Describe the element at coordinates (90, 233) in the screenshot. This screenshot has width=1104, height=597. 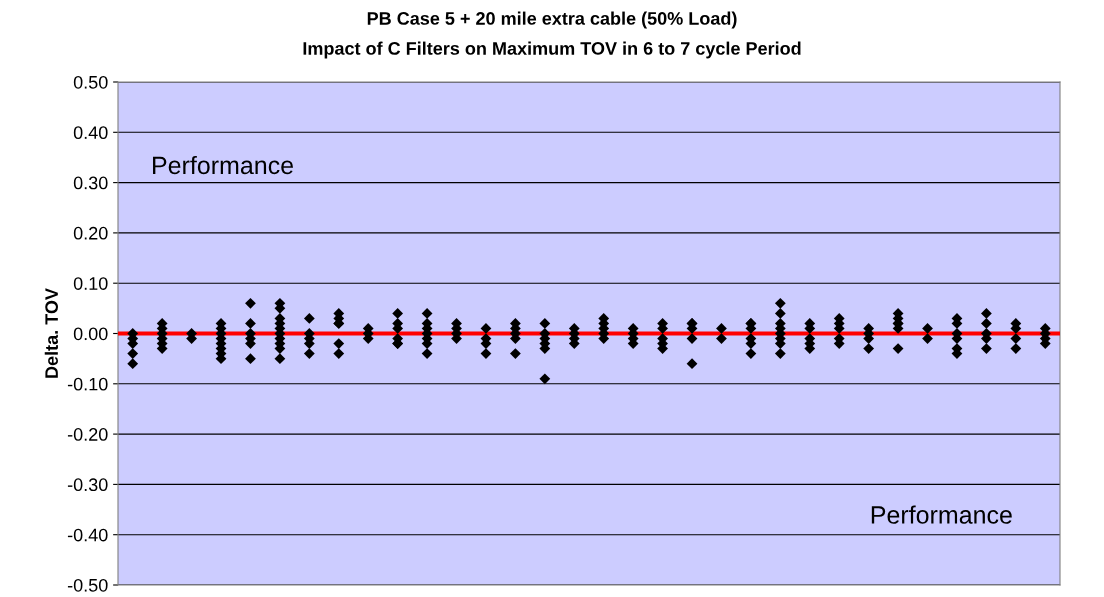
I see `y-tick-label: 0.20` at that location.